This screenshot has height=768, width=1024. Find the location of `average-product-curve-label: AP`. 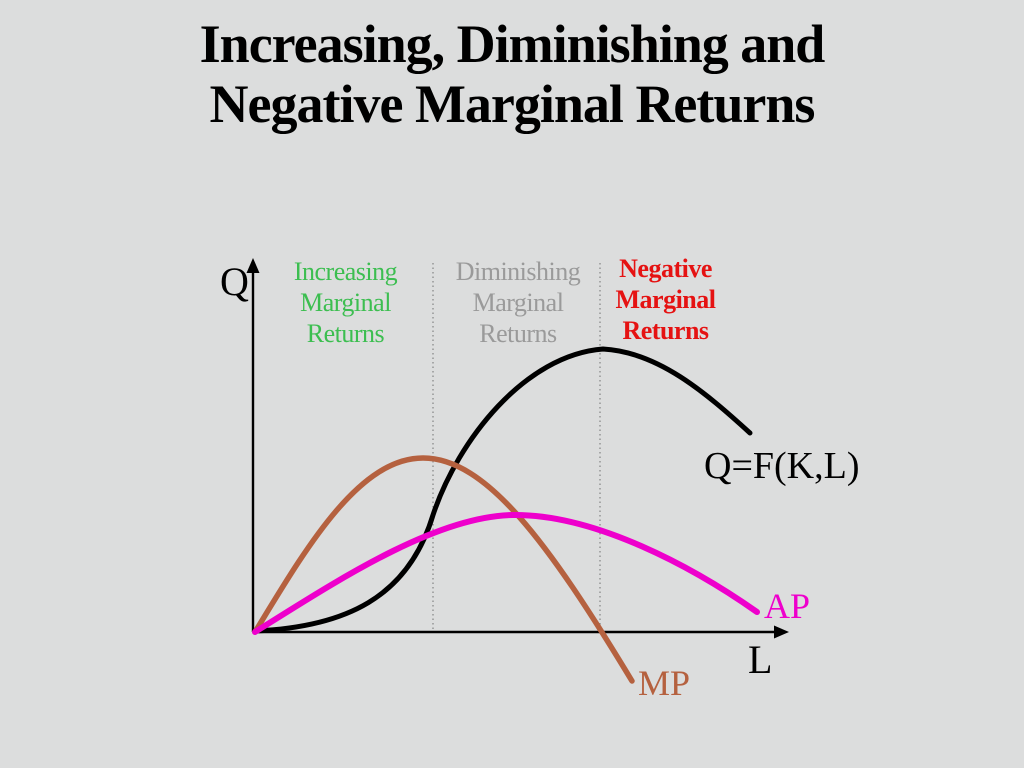

average-product-curve-label: AP is located at coordinates (787, 606).